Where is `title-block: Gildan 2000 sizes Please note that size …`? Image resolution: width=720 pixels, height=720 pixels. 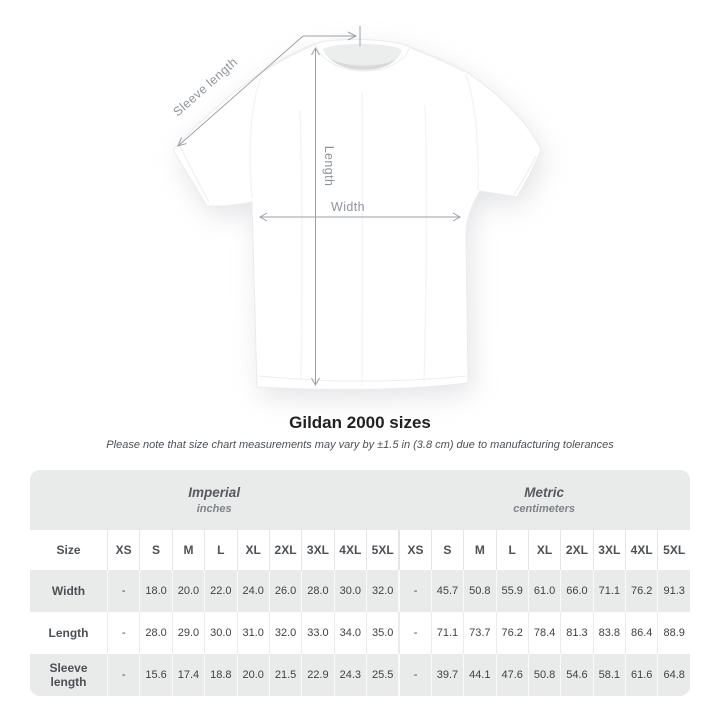
title-block: Gildan 2000 sizes Please note that size … is located at coordinates (360, 432).